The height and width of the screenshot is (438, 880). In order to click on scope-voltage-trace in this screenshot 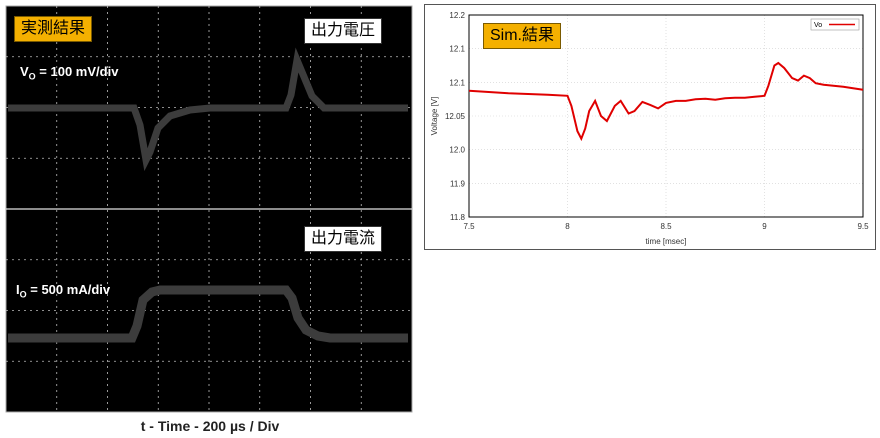, I will do `click(208, 109)`.